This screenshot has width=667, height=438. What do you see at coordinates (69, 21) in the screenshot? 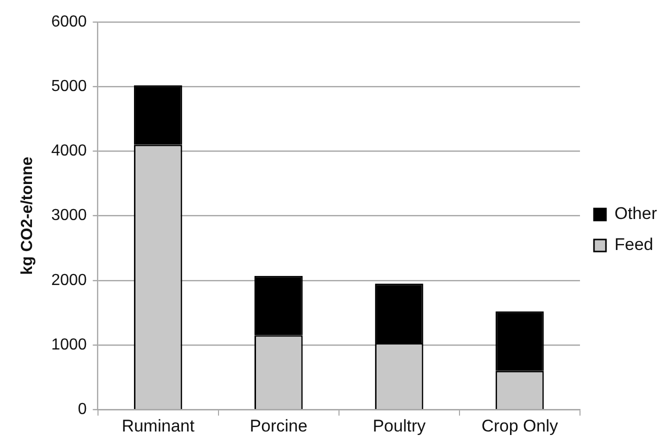
I see `y-tick-label: 6000` at bounding box center [69, 21].